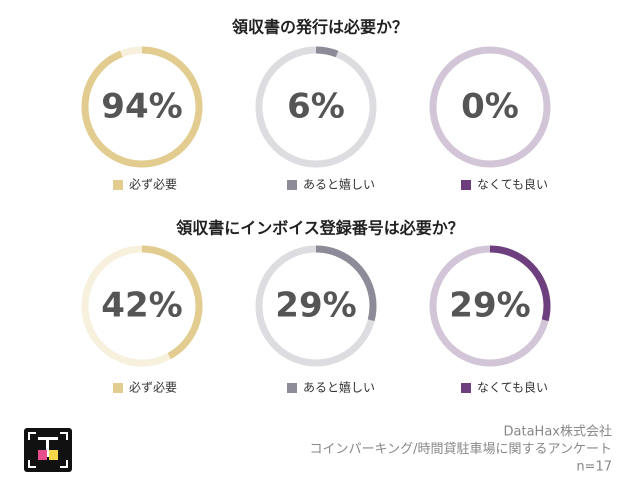 The image size is (640, 480). I want to click on value-label: 6%, so click(316, 107).